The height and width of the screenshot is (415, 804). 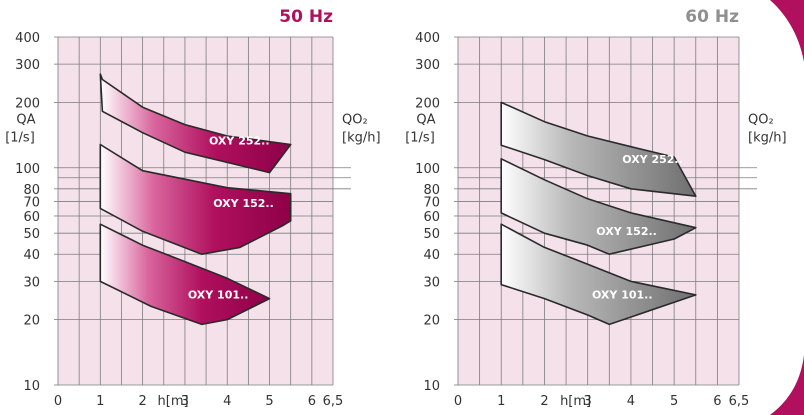 What do you see at coordinates (306, 17) in the screenshot?
I see `chart-title: 50 Hz` at bounding box center [306, 17].